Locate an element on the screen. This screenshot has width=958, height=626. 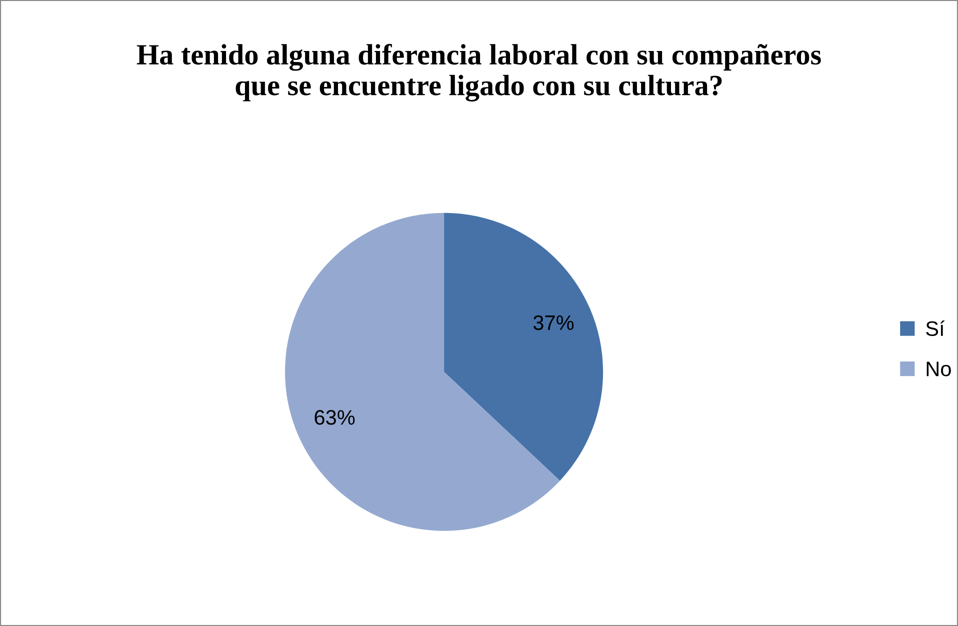
legend-label: No is located at coordinates (938, 369).